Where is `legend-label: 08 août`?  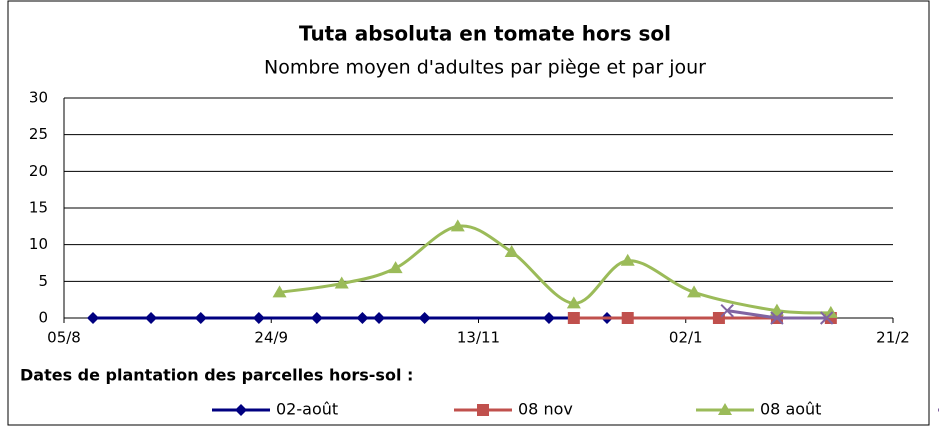
legend-label: 08 août is located at coordinates (790, 409).